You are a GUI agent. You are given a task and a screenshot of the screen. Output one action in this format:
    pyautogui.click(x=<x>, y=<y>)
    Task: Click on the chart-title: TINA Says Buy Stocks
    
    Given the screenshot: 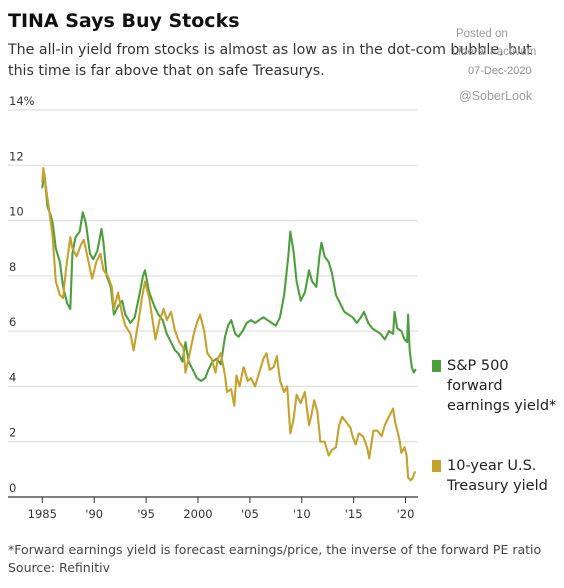 What is the action you would take?
    pyautogui.click(x=124, y=21)
    